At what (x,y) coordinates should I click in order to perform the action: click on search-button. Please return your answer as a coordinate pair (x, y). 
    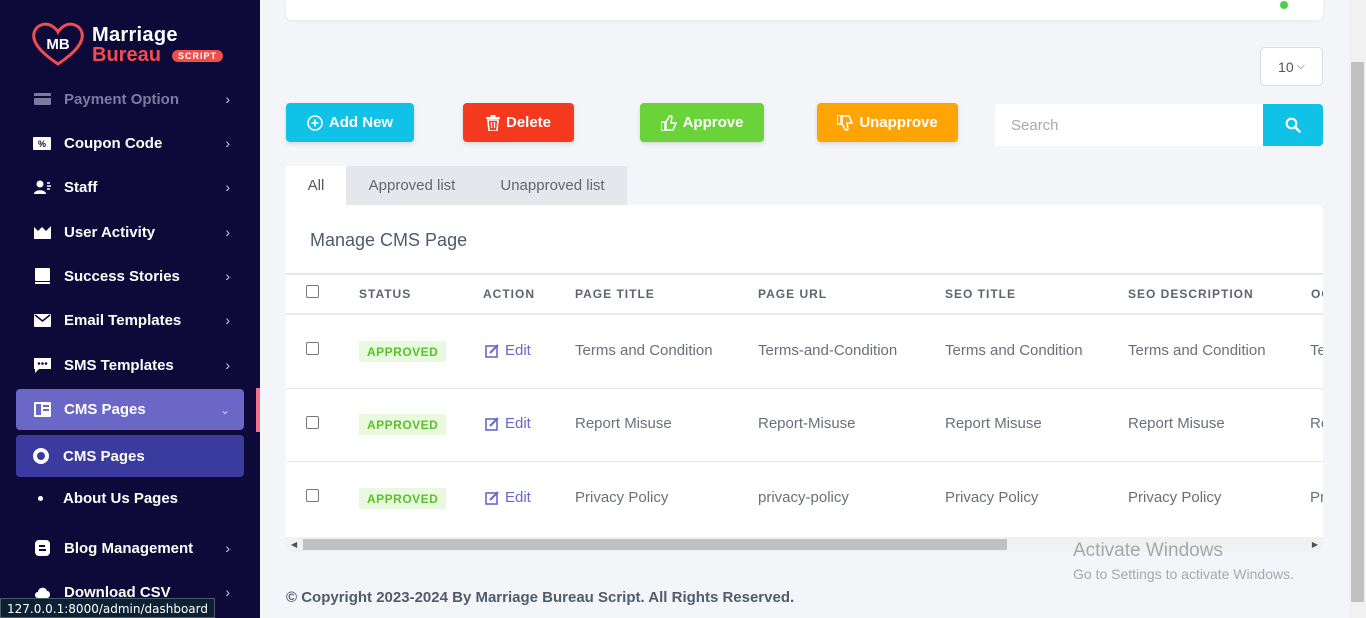
    Looking at the image, I should click on (1293, 125).